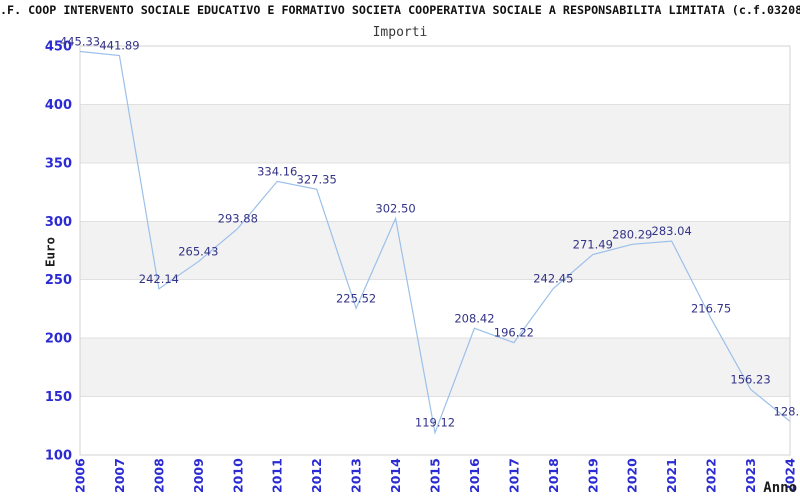 This screenshot has width=800, height=500. I want to click on y-tick-label: 450, so click(58, 47).